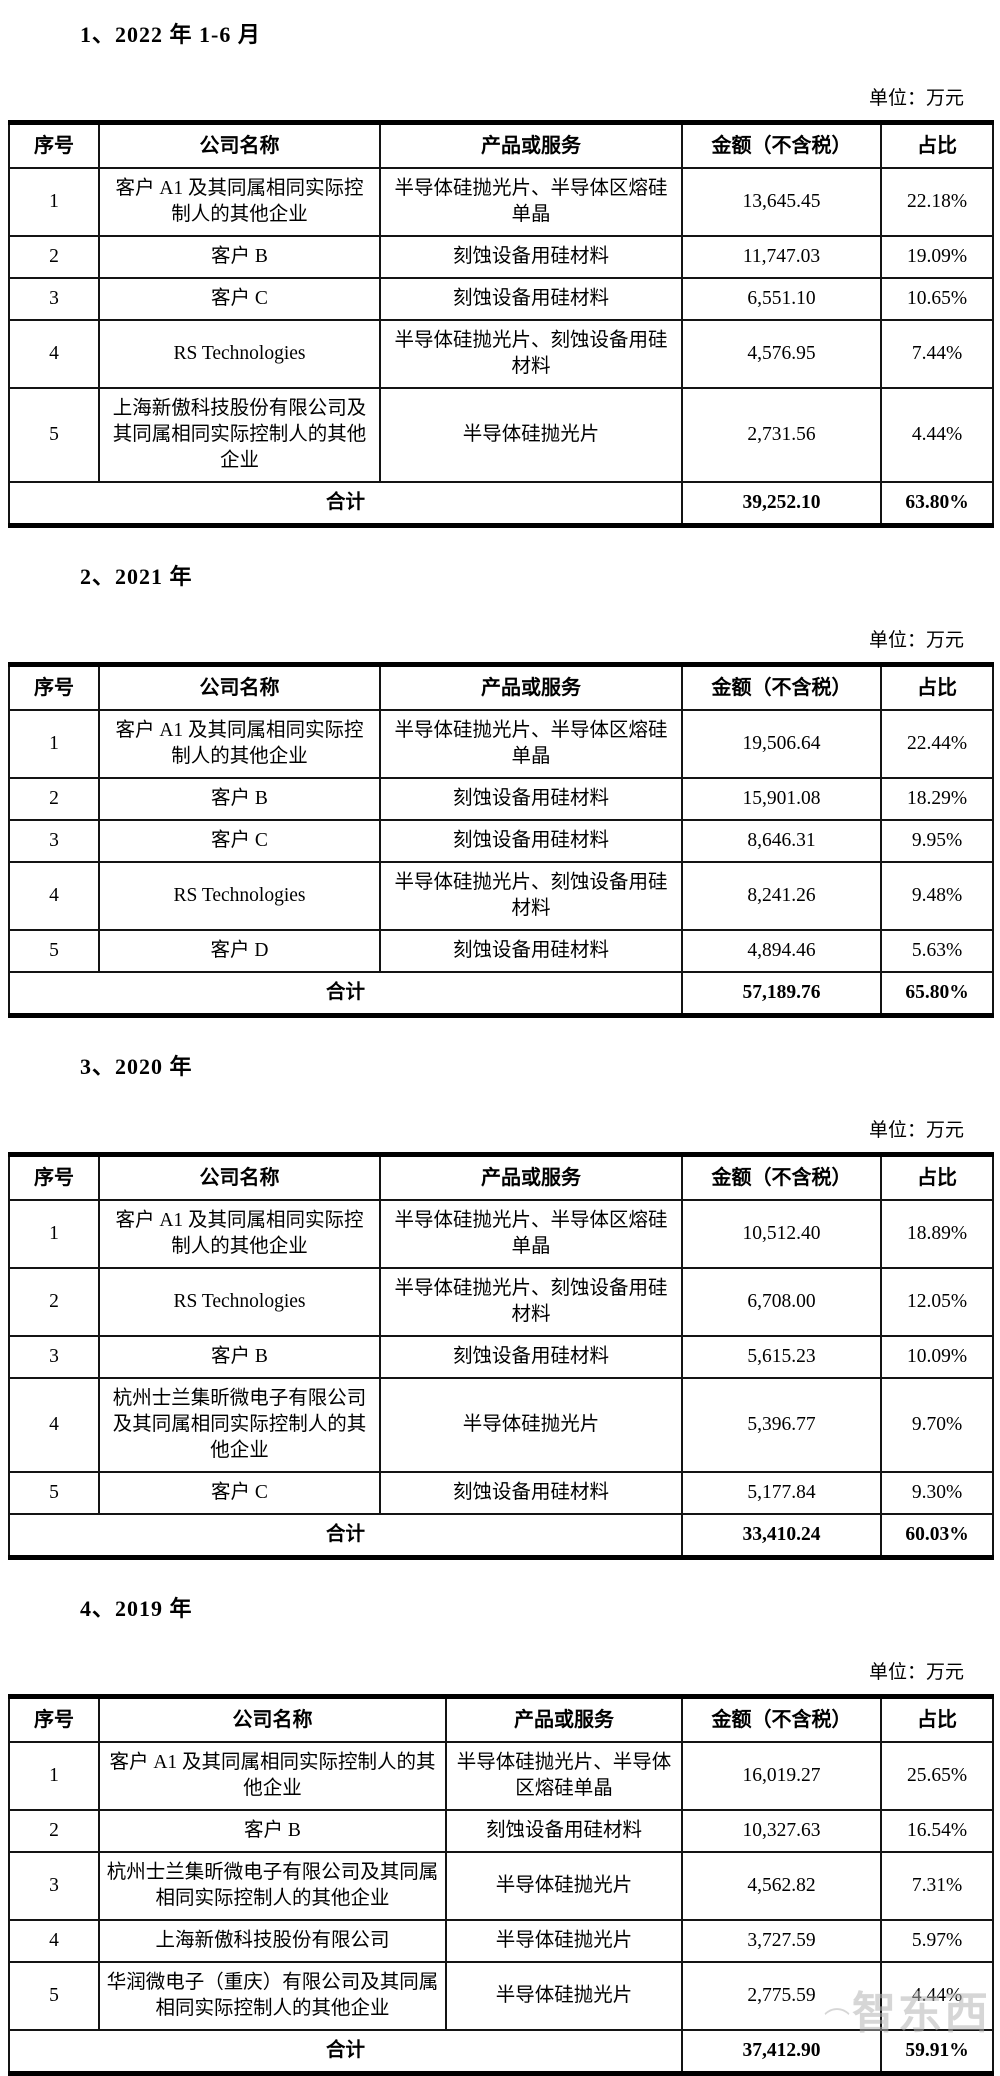  What do you see at coordinates (937, 1776) in the screenshot?
I see `cell-share: 25.65%` at bounding box center [937, 1776].